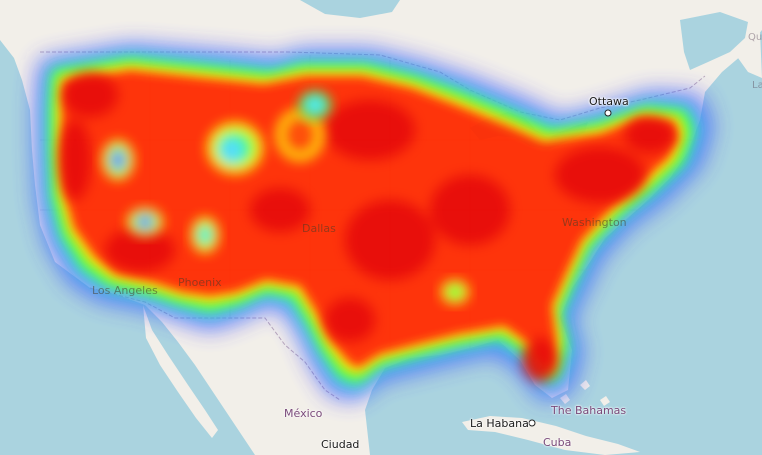 This screenshot has height=455, width=762. Describe the element at coordinates (757, 85) in the screenshot. I see `faint-label-la: La` at that location.